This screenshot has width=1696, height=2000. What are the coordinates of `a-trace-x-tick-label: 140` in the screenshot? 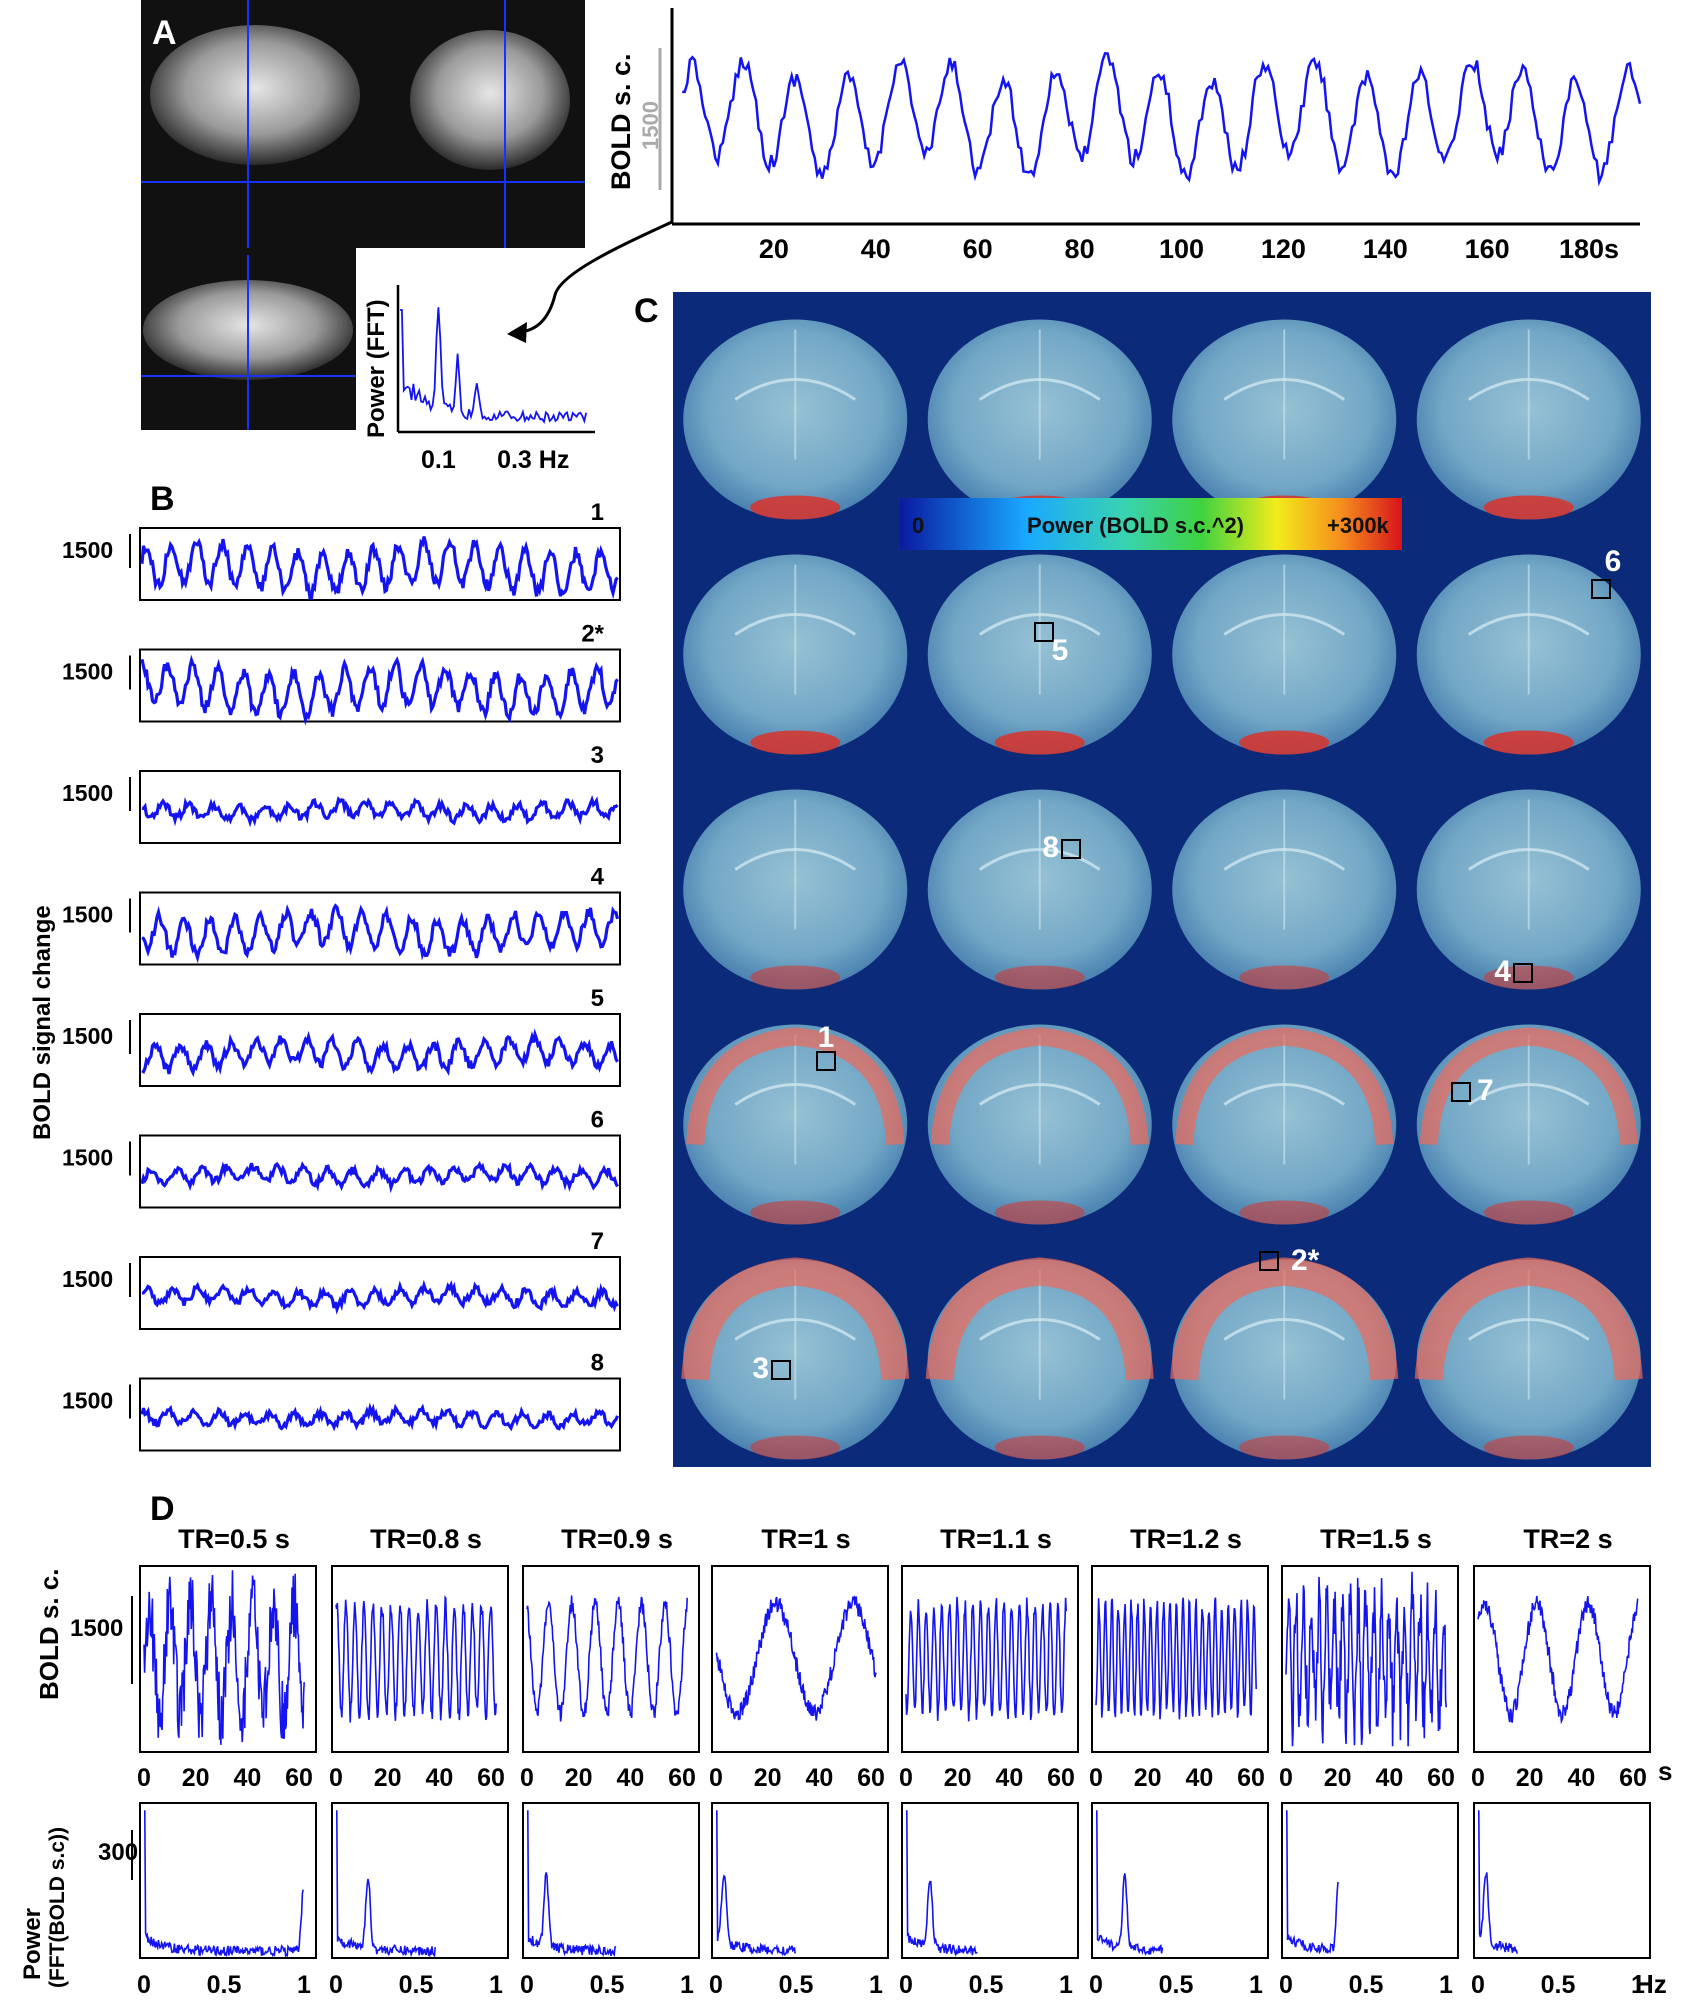 It's located at (1385, 249).